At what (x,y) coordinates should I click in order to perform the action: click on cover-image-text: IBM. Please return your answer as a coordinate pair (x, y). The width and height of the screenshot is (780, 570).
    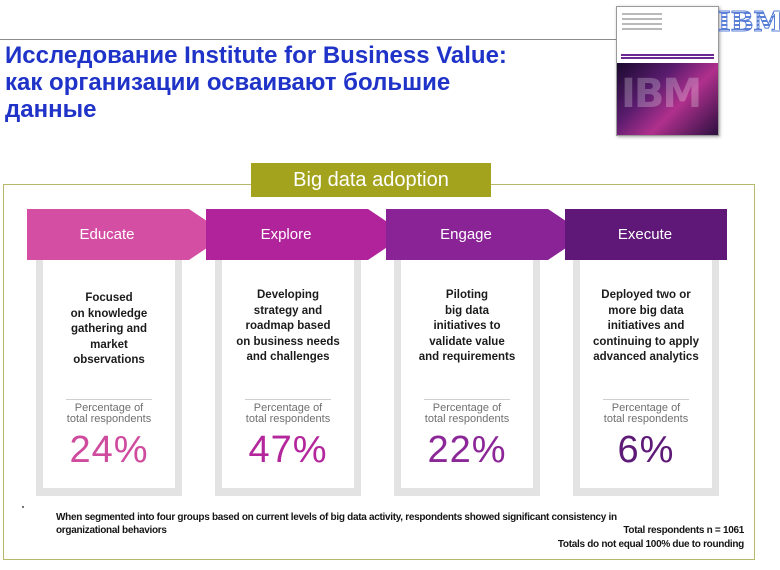
    Looking at the image, I should click on (661, 94).